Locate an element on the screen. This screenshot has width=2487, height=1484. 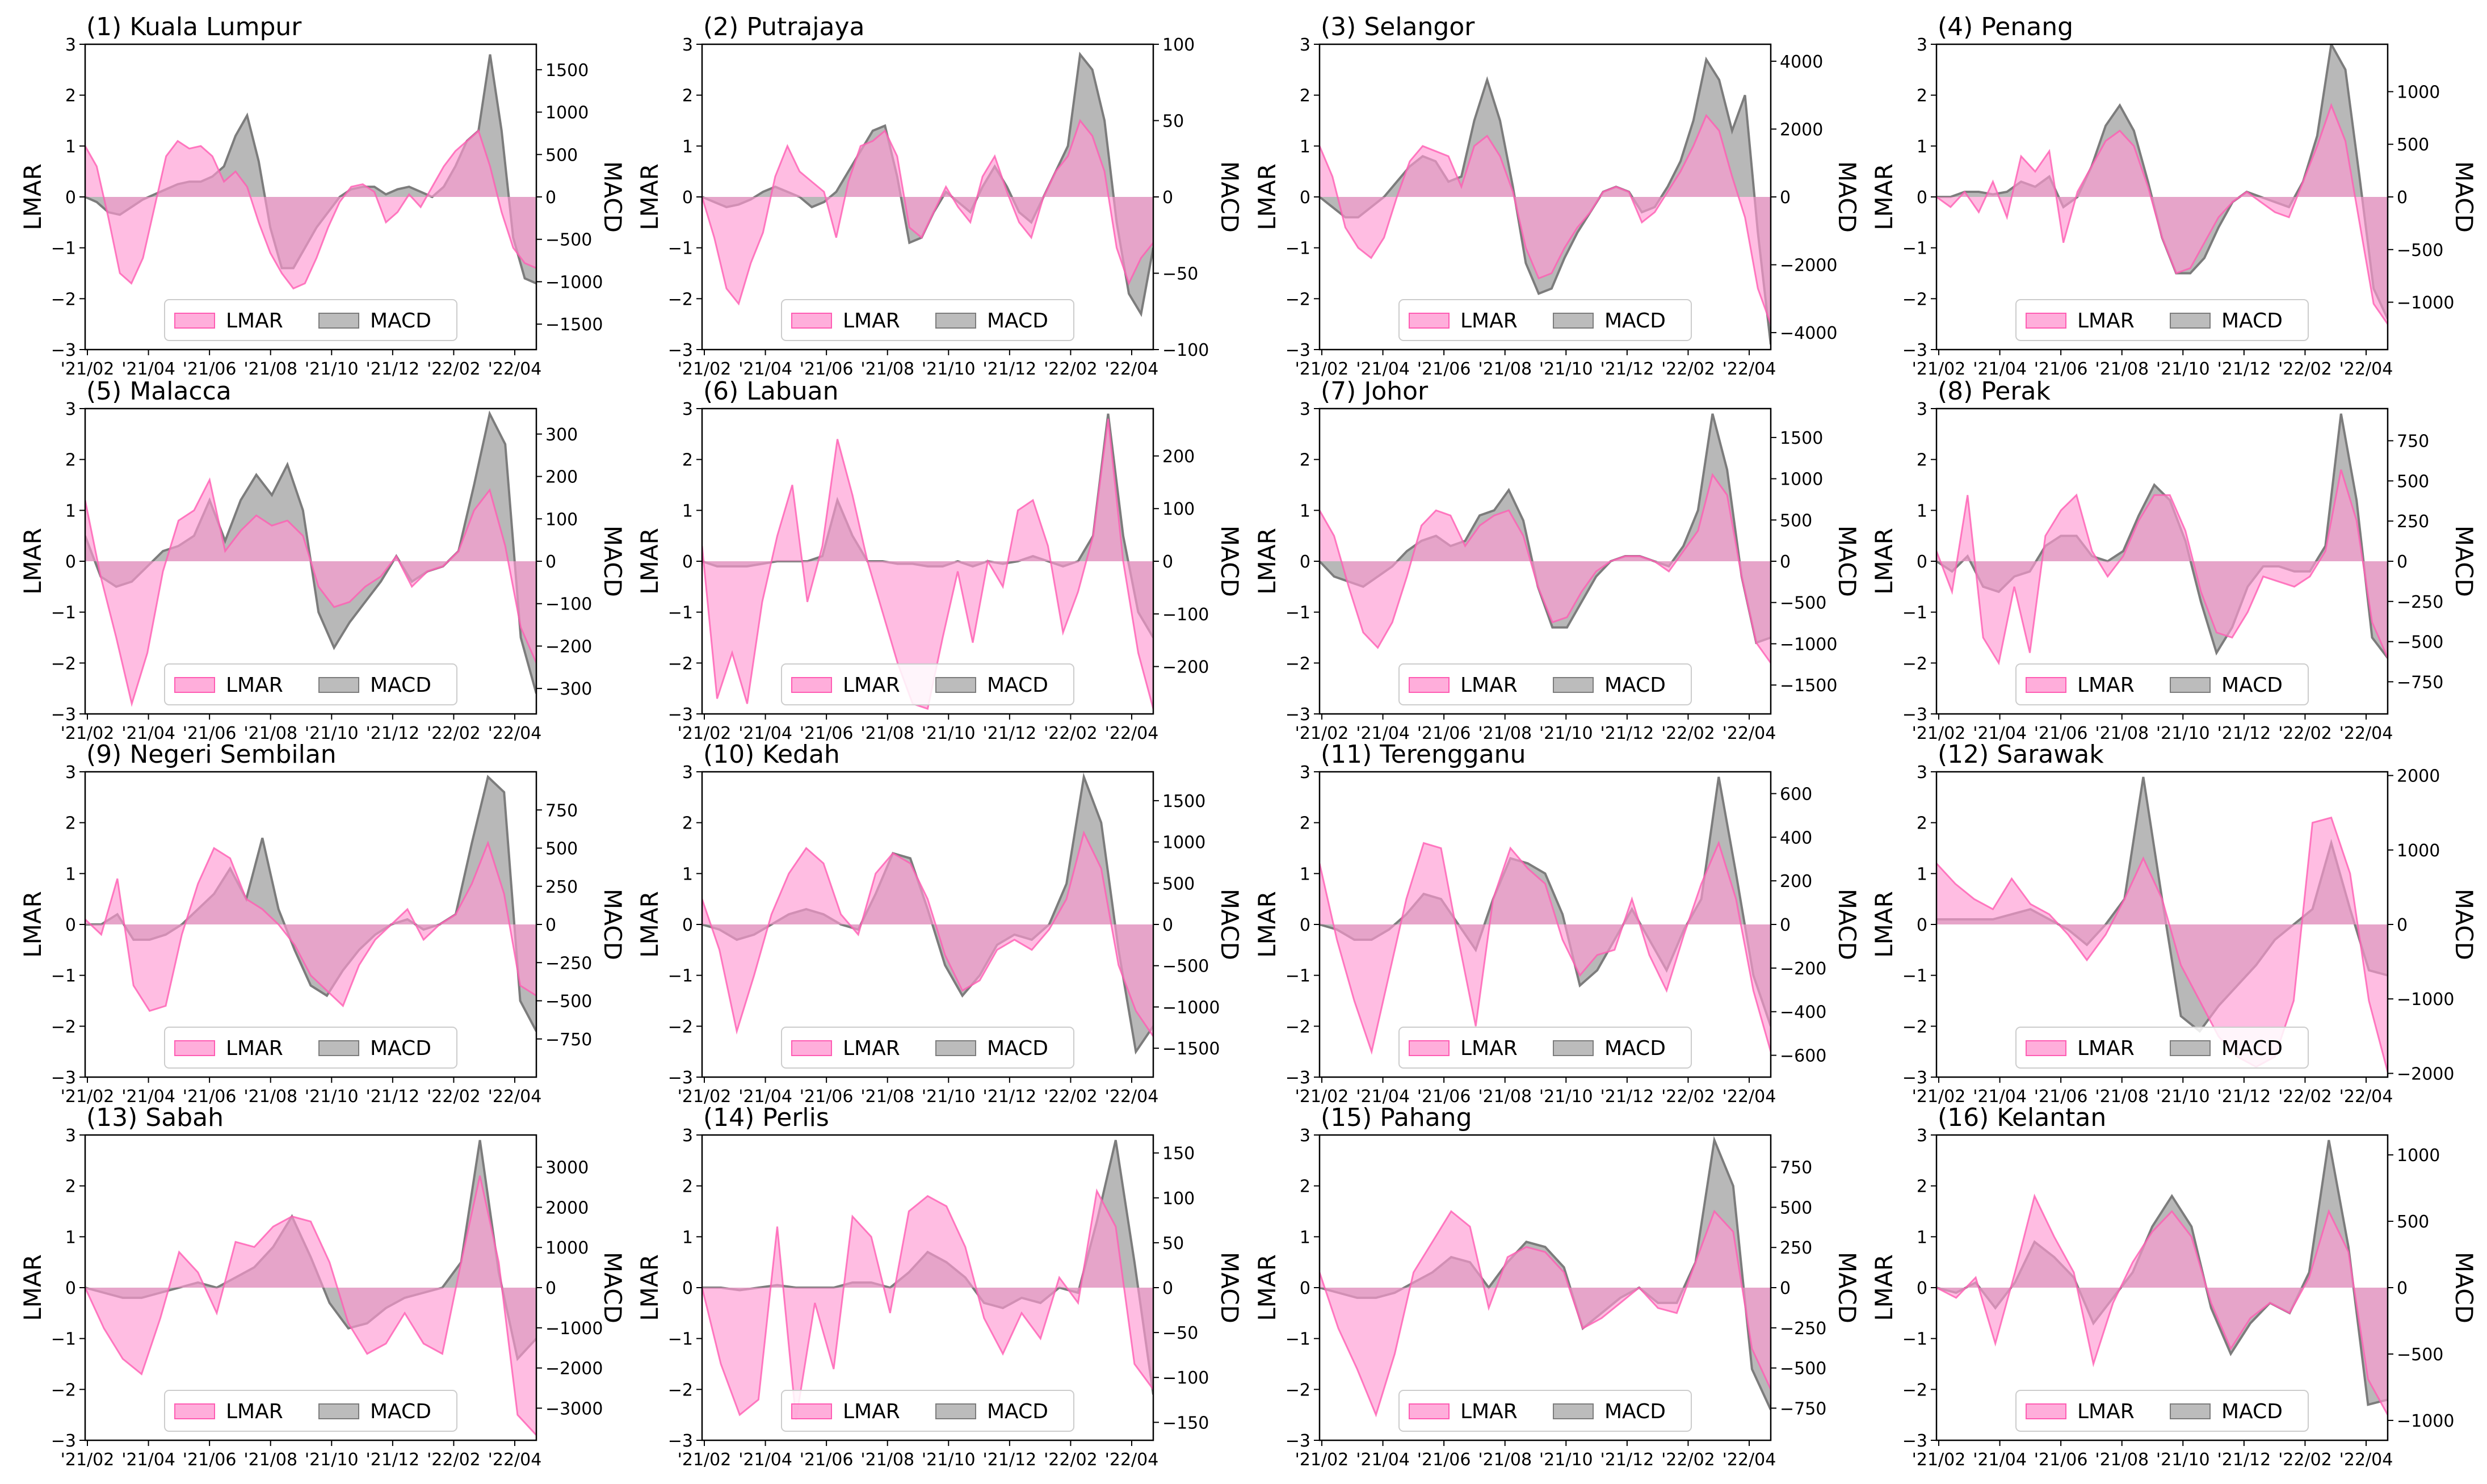
right-tick-label: −1000 is located at coordinates (2425, 1000).